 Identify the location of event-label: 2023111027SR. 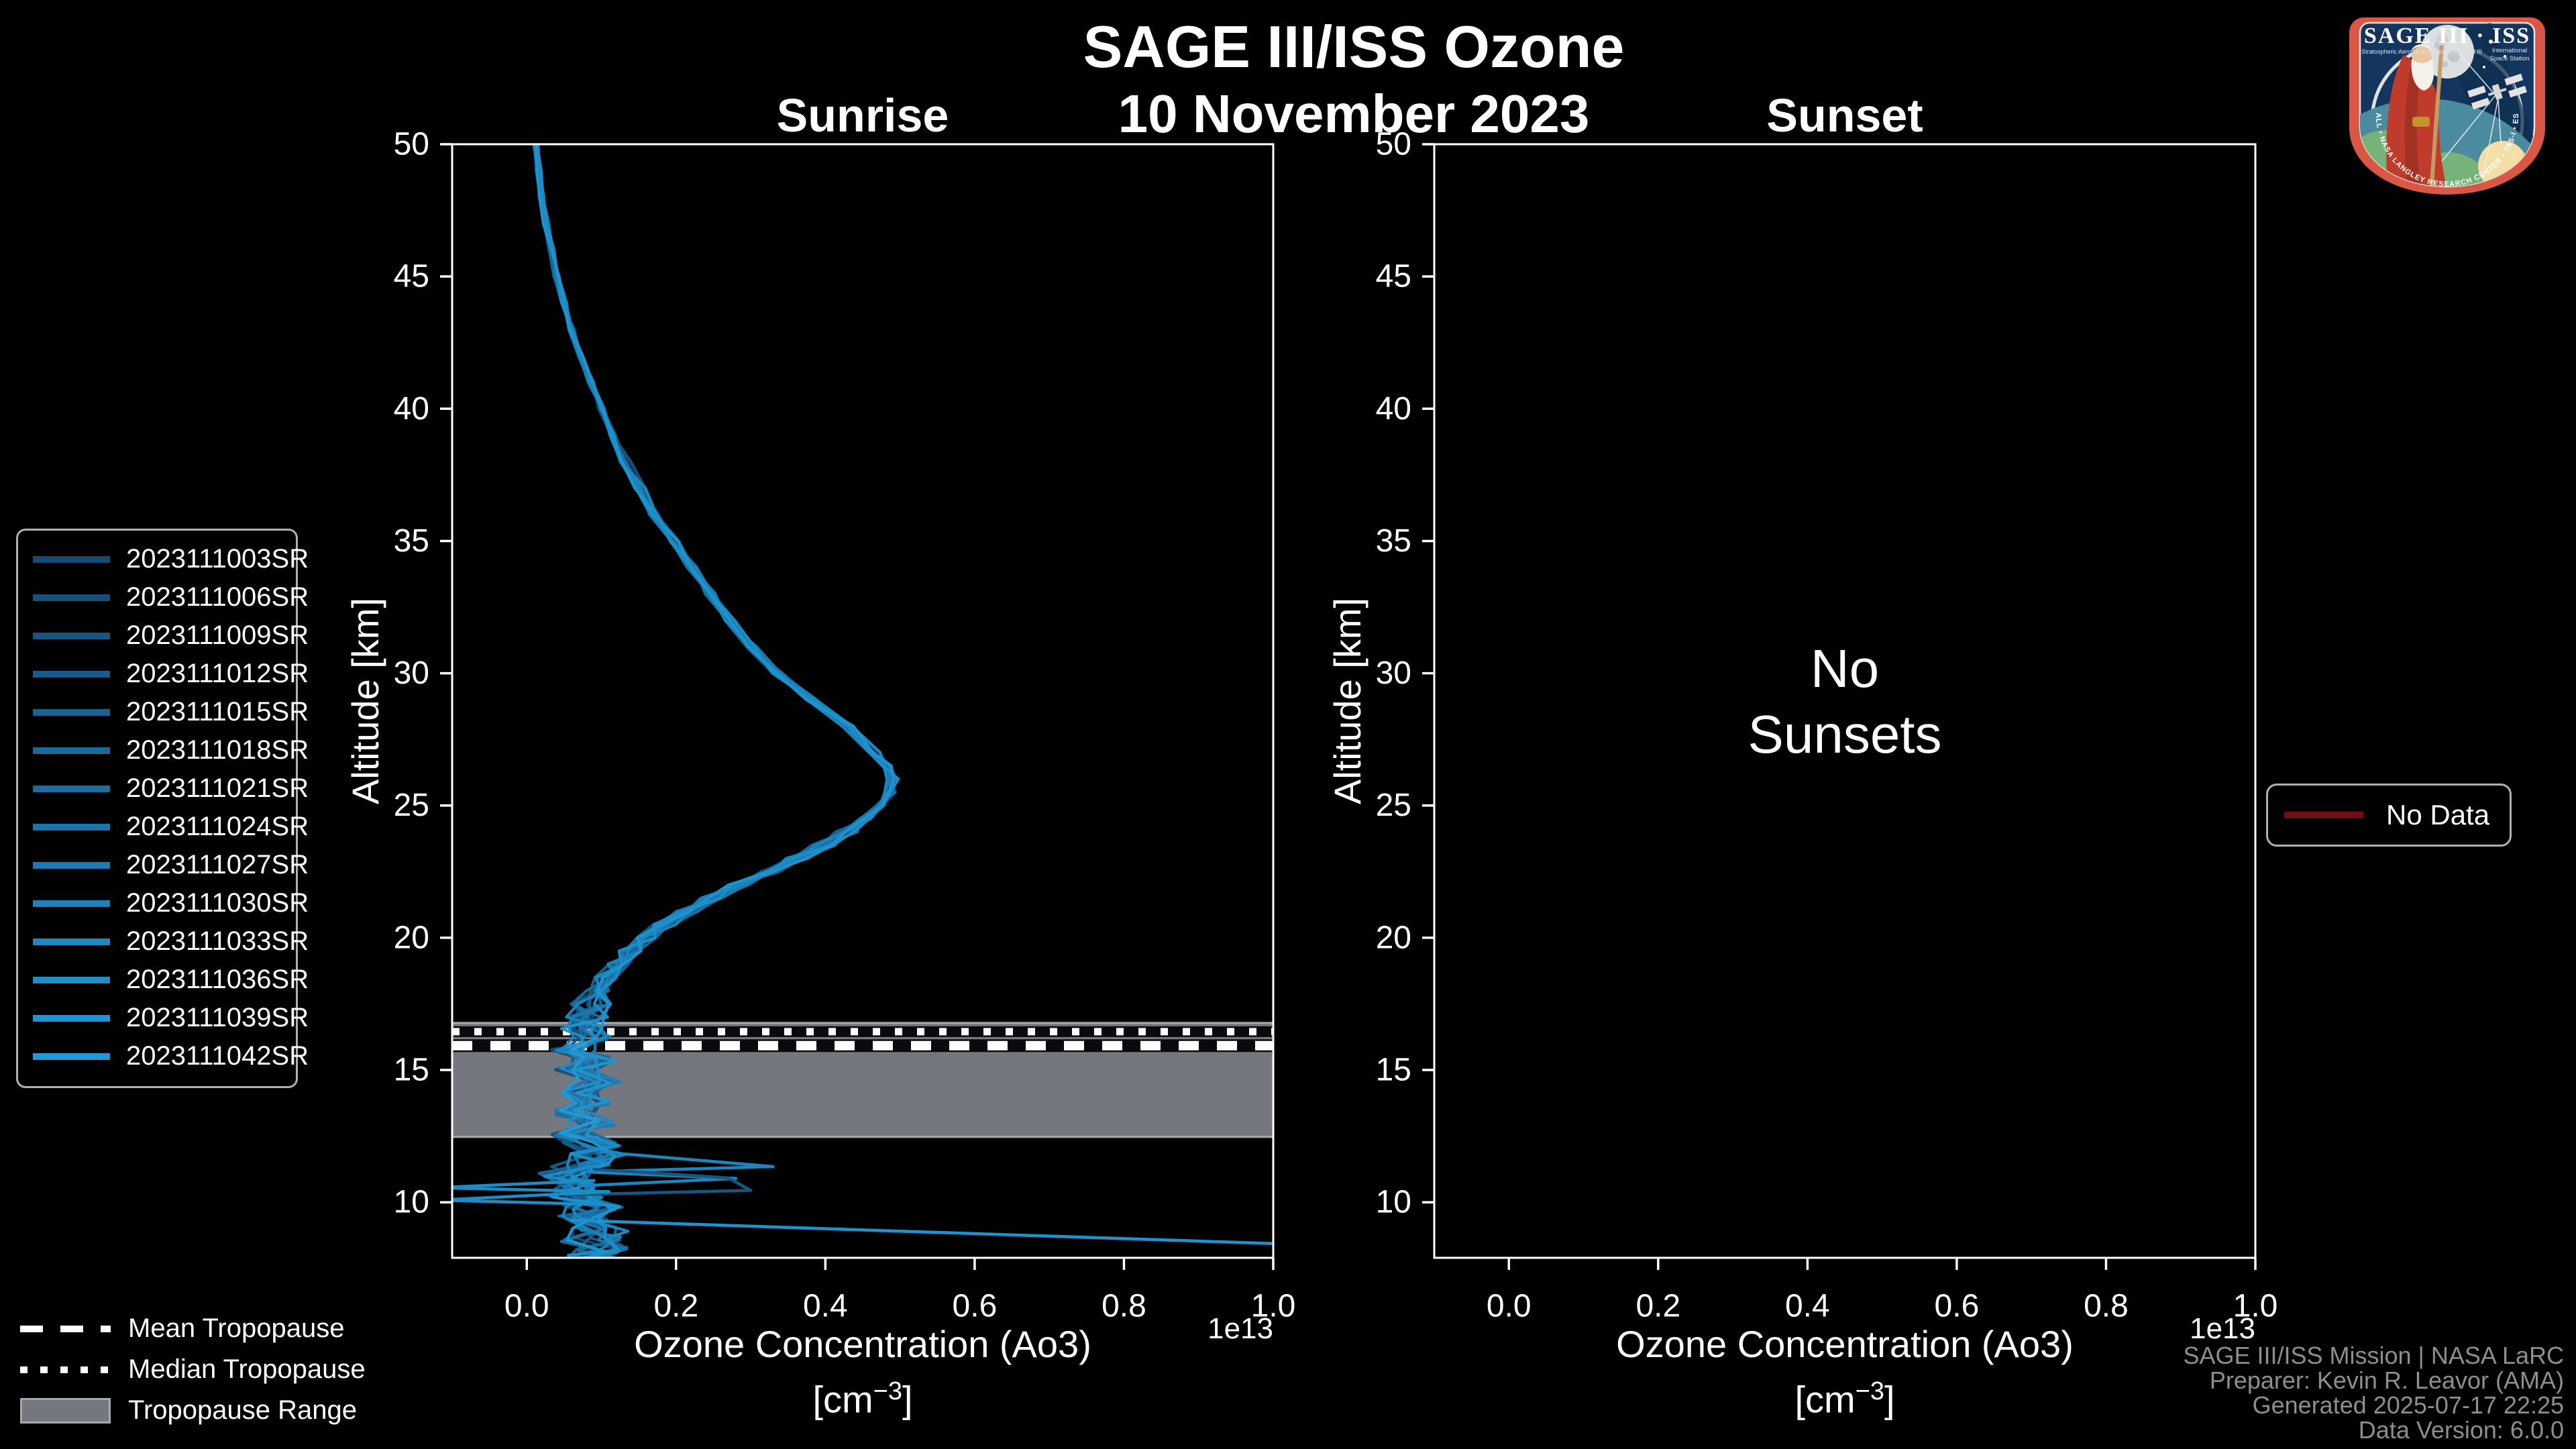
(217, 864).